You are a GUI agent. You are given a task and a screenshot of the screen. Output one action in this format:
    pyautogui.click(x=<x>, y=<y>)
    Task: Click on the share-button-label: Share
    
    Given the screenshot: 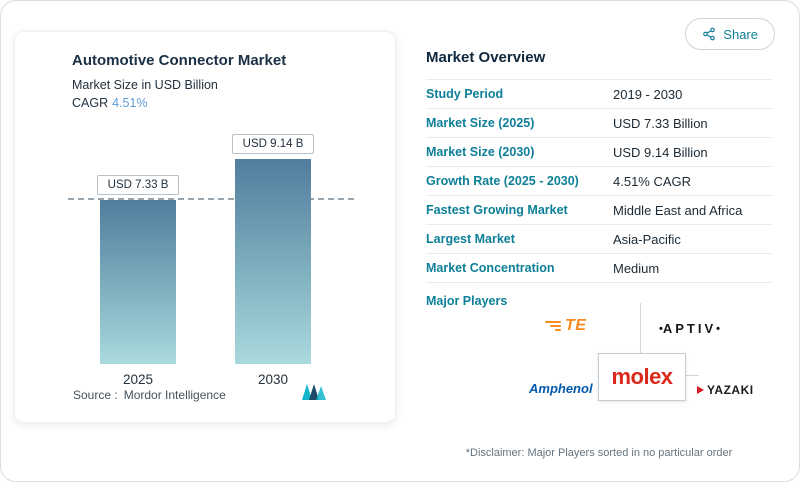 What is the action you would take?
    pyautogui.click(x=740, y=34)
    